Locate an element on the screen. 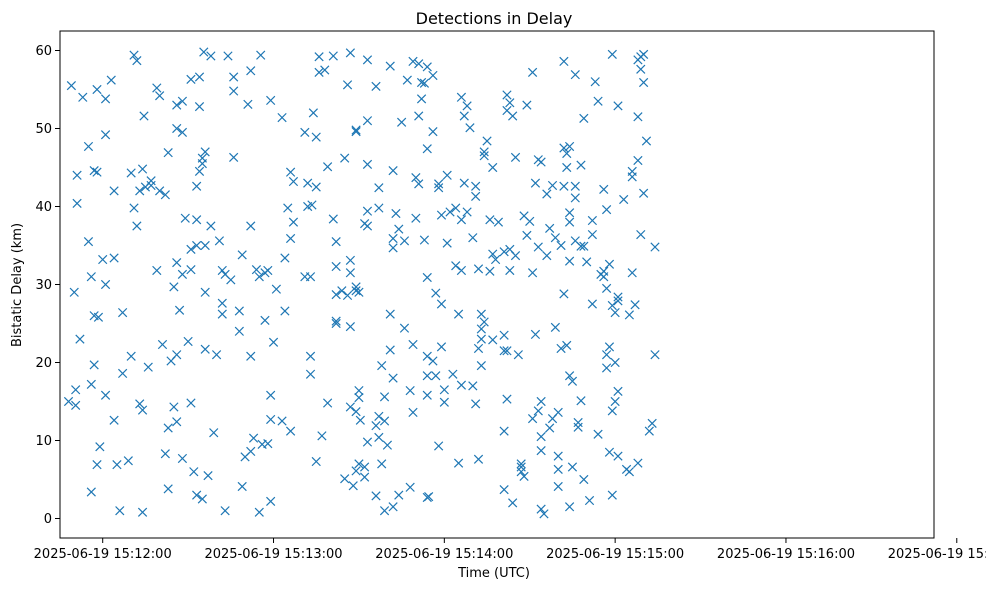 This screenshot has height=590, width=986. y-tick-label: 10 is located at coordinates (43, 441).